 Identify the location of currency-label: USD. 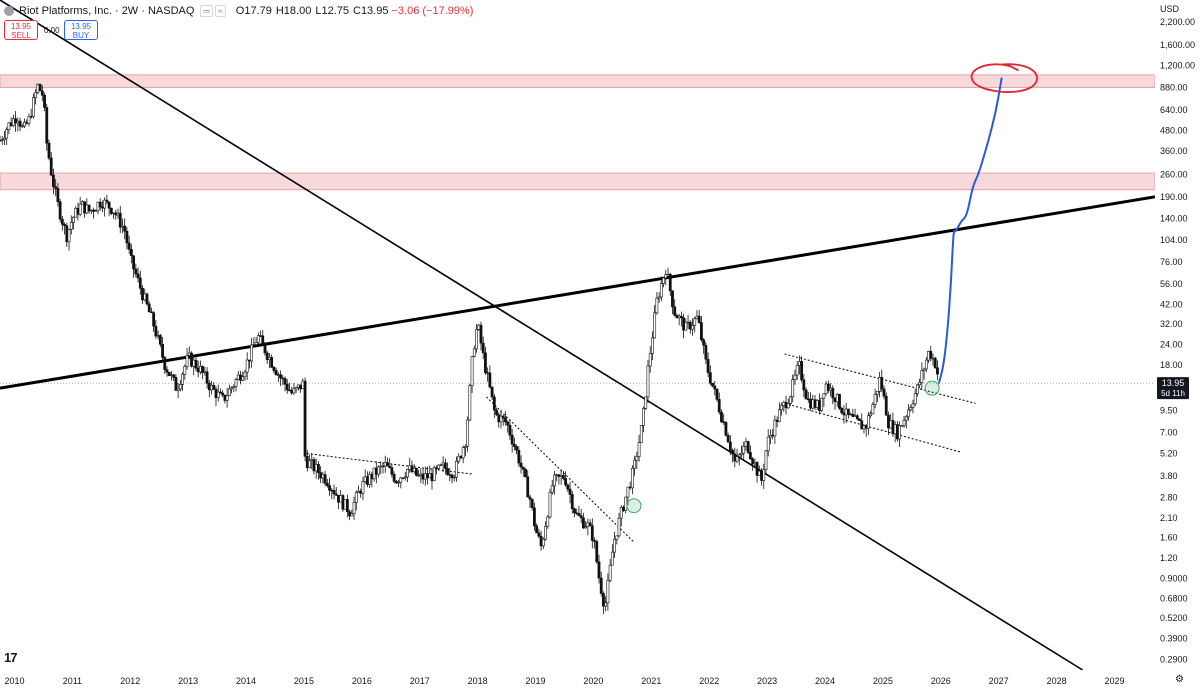
(1170, 9).